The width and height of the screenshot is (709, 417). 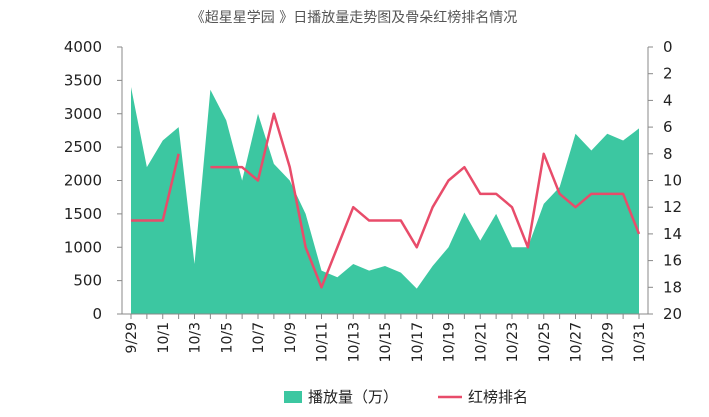 What do you see at coordinates (293, 397) in the screenshot?
I see `legend-swatch-views` at bounding box center [293, 397].